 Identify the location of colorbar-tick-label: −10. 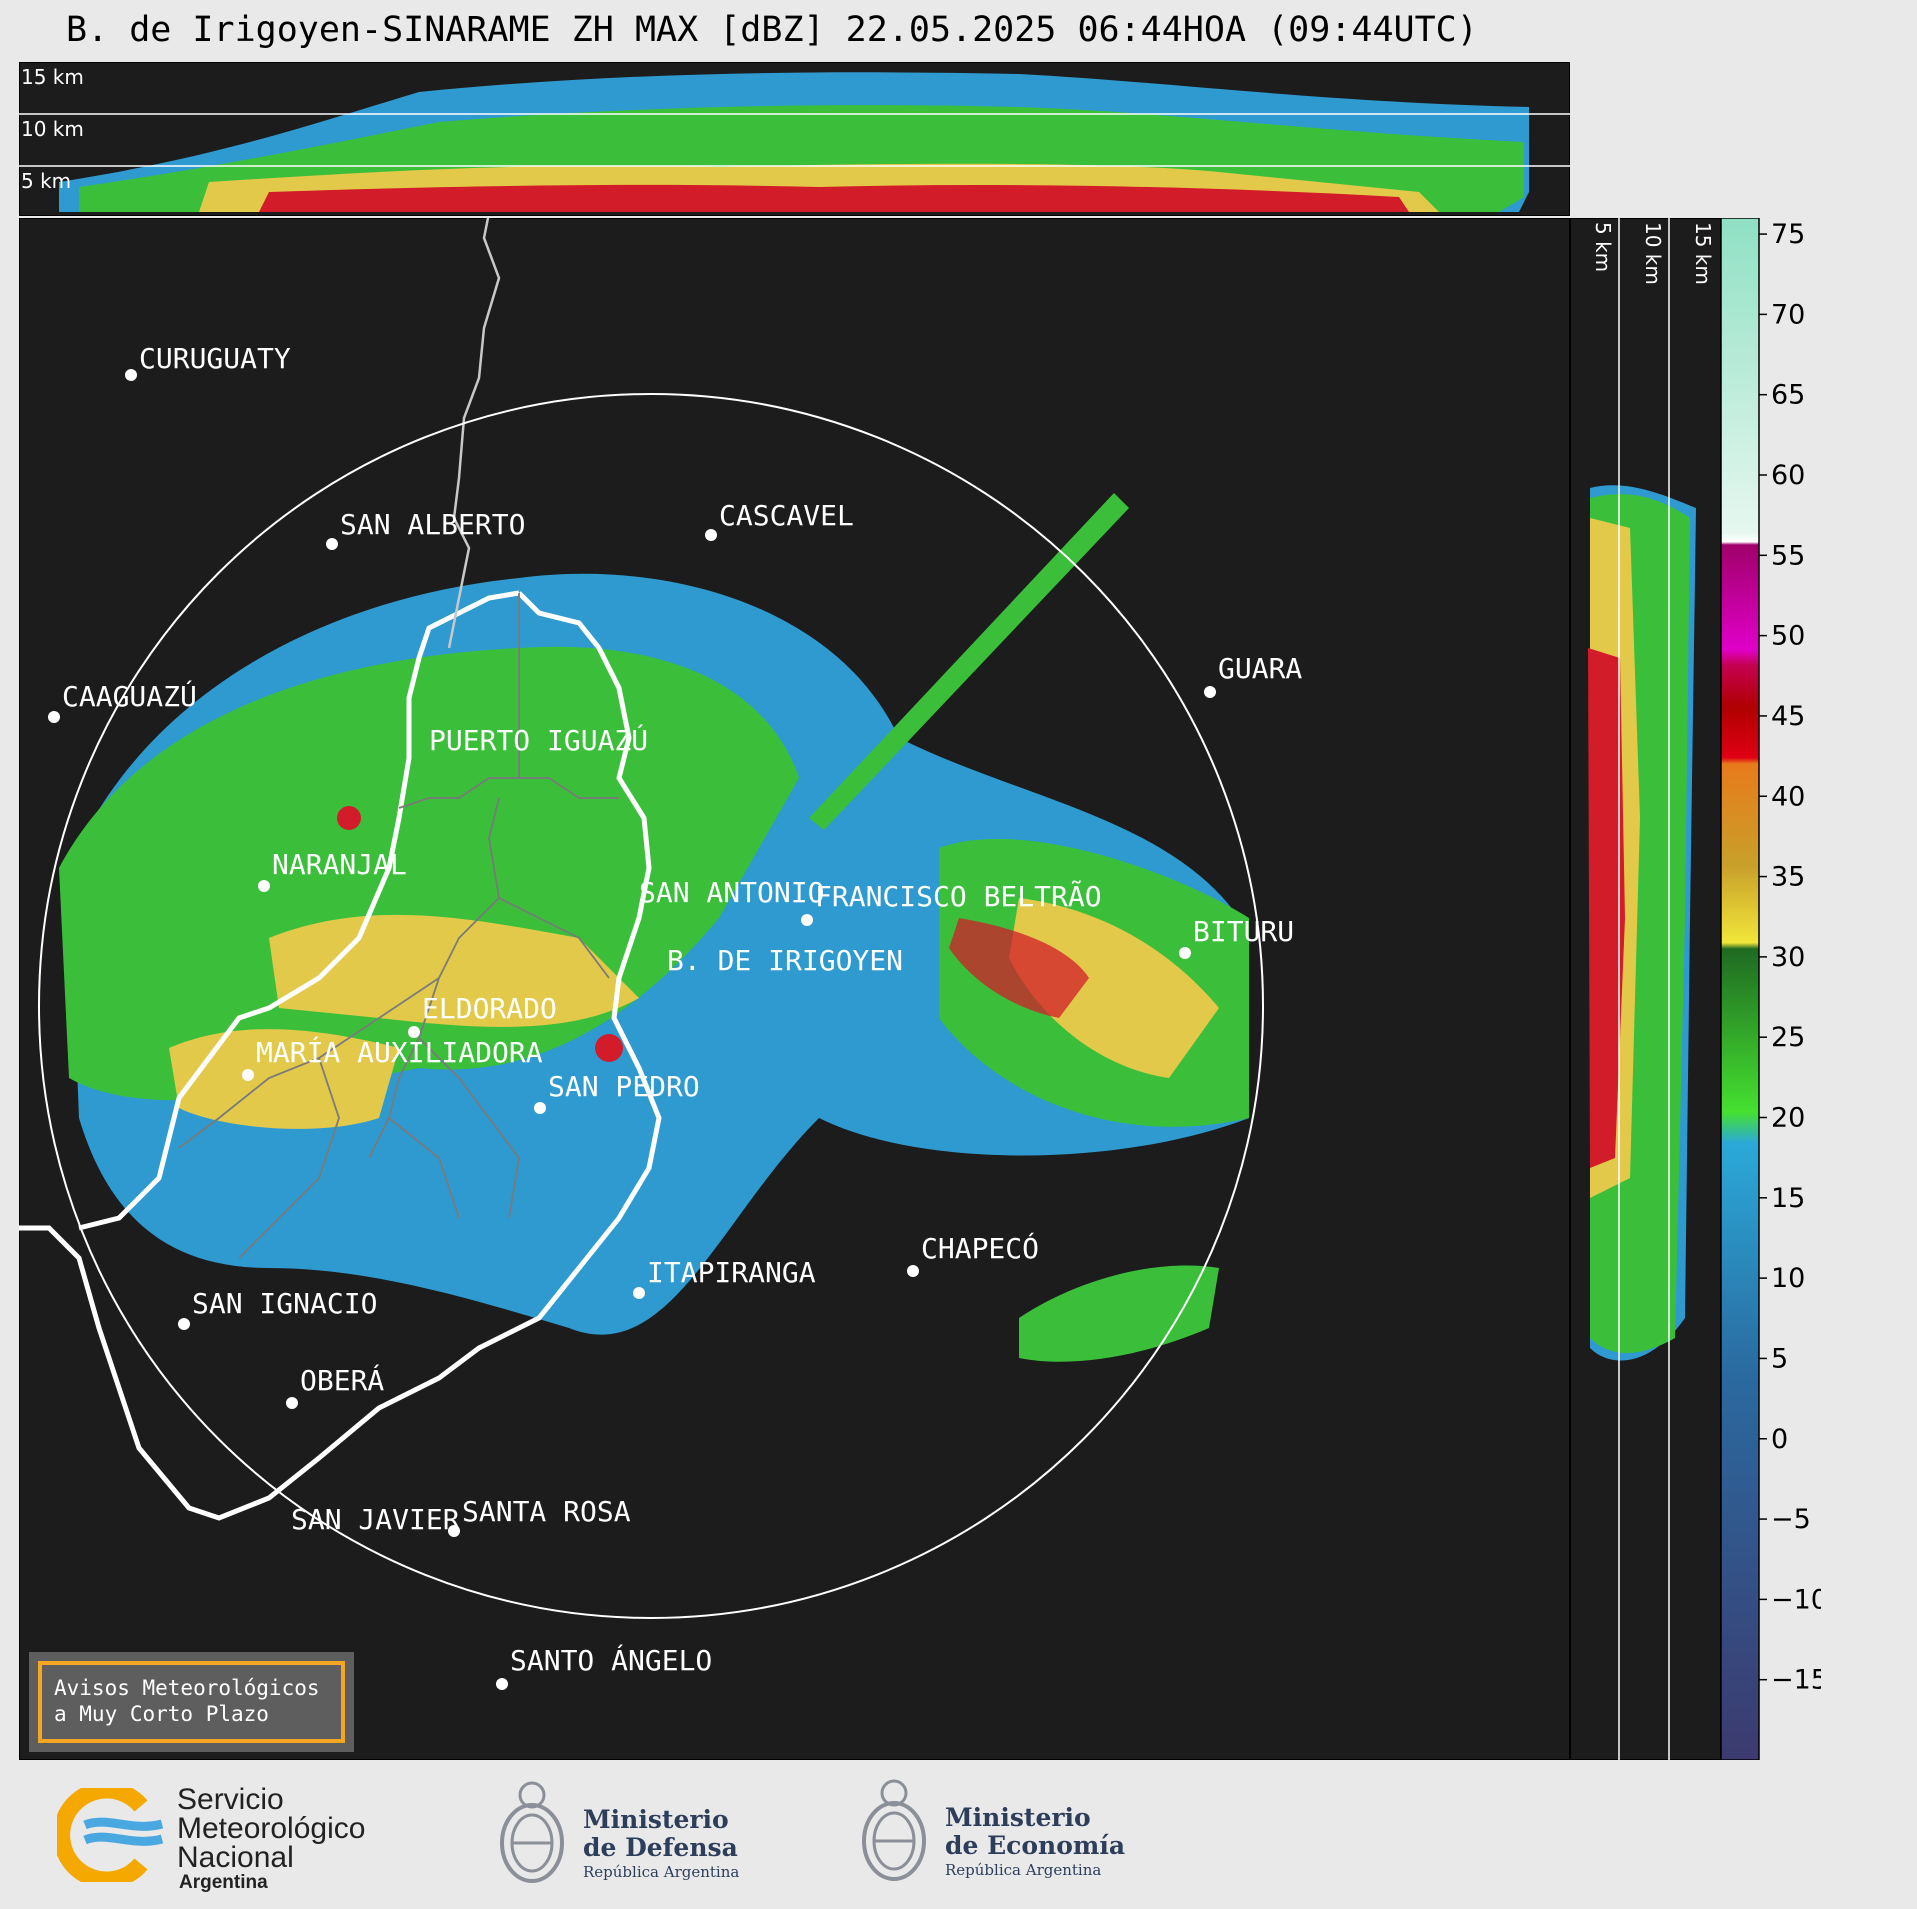
(1796, 1599).